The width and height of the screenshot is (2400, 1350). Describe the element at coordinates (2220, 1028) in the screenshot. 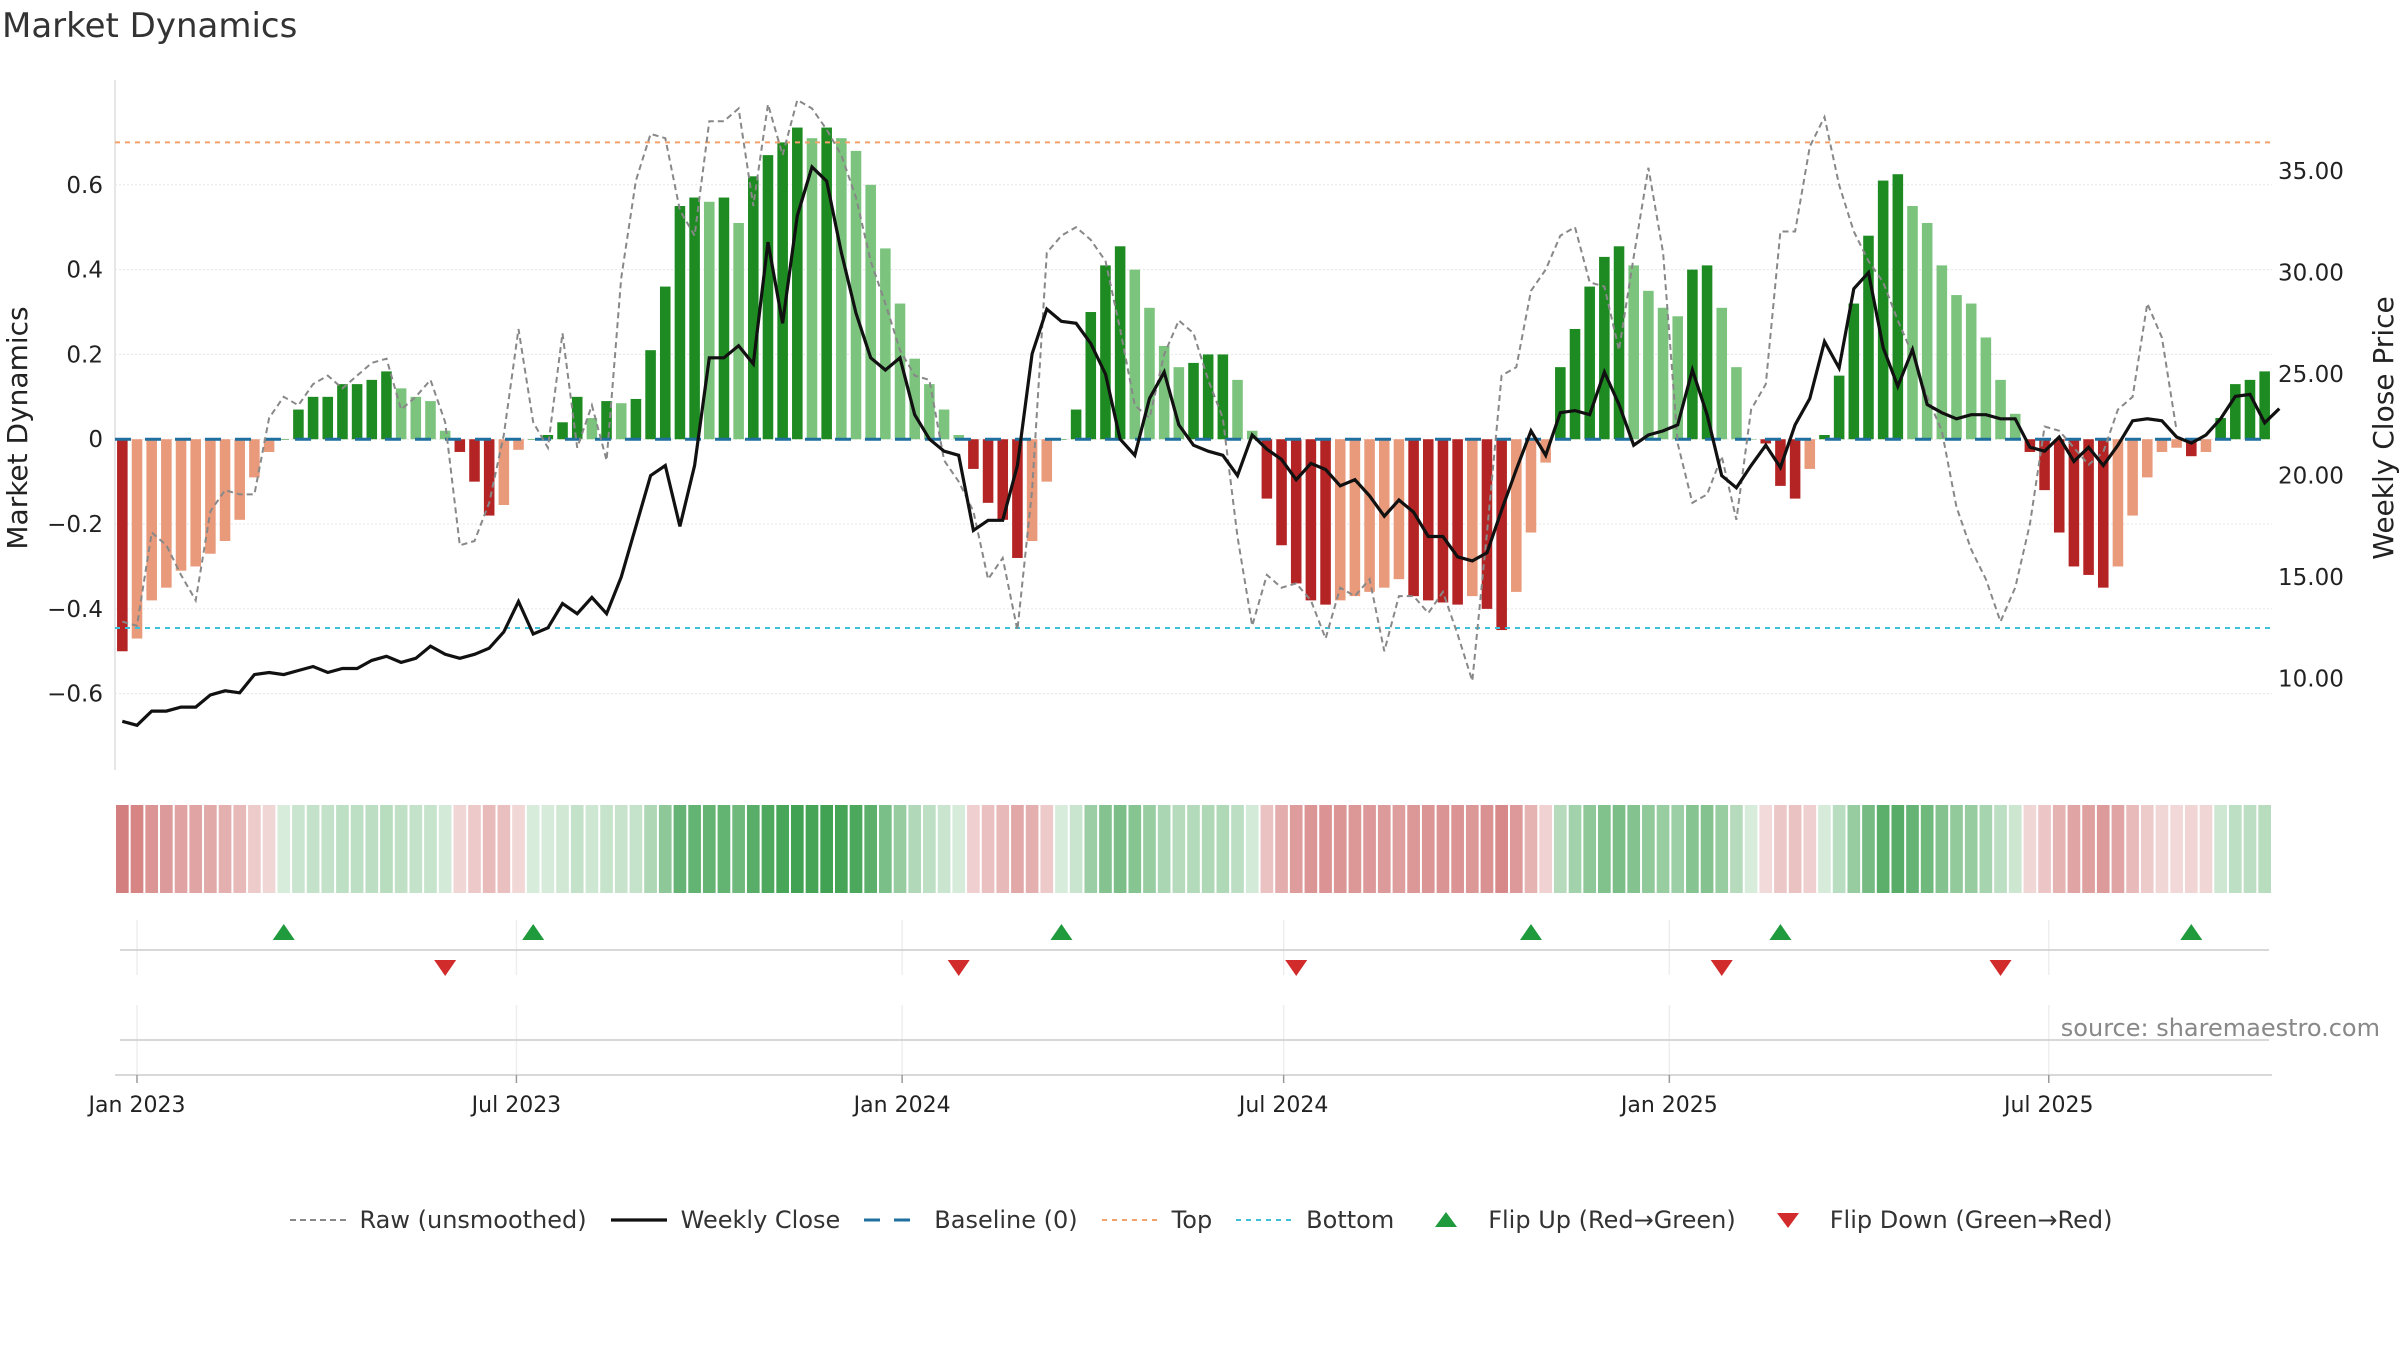

I see `source-label: source: sharemaestro.com` at that location.